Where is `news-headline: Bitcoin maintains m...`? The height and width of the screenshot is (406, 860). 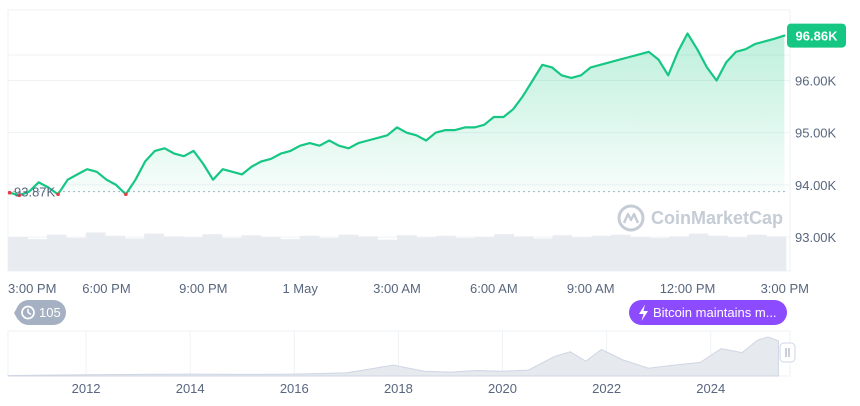
news-headline: Bitcoin maintains m... is located at coordinates (715, 312).